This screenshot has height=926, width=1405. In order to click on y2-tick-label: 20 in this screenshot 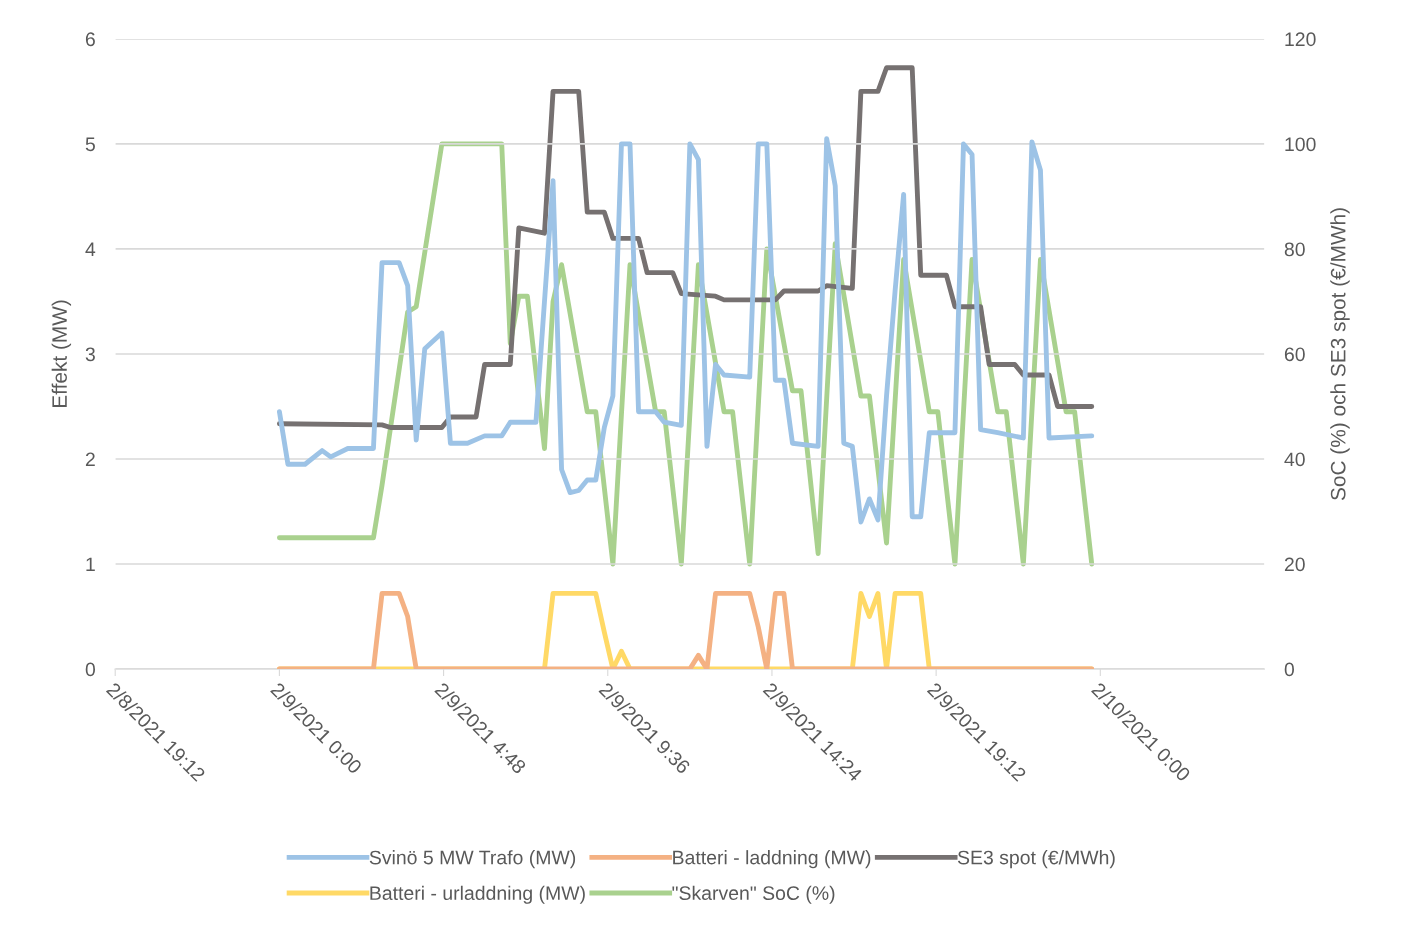, I will do `click(1294, 564)`.